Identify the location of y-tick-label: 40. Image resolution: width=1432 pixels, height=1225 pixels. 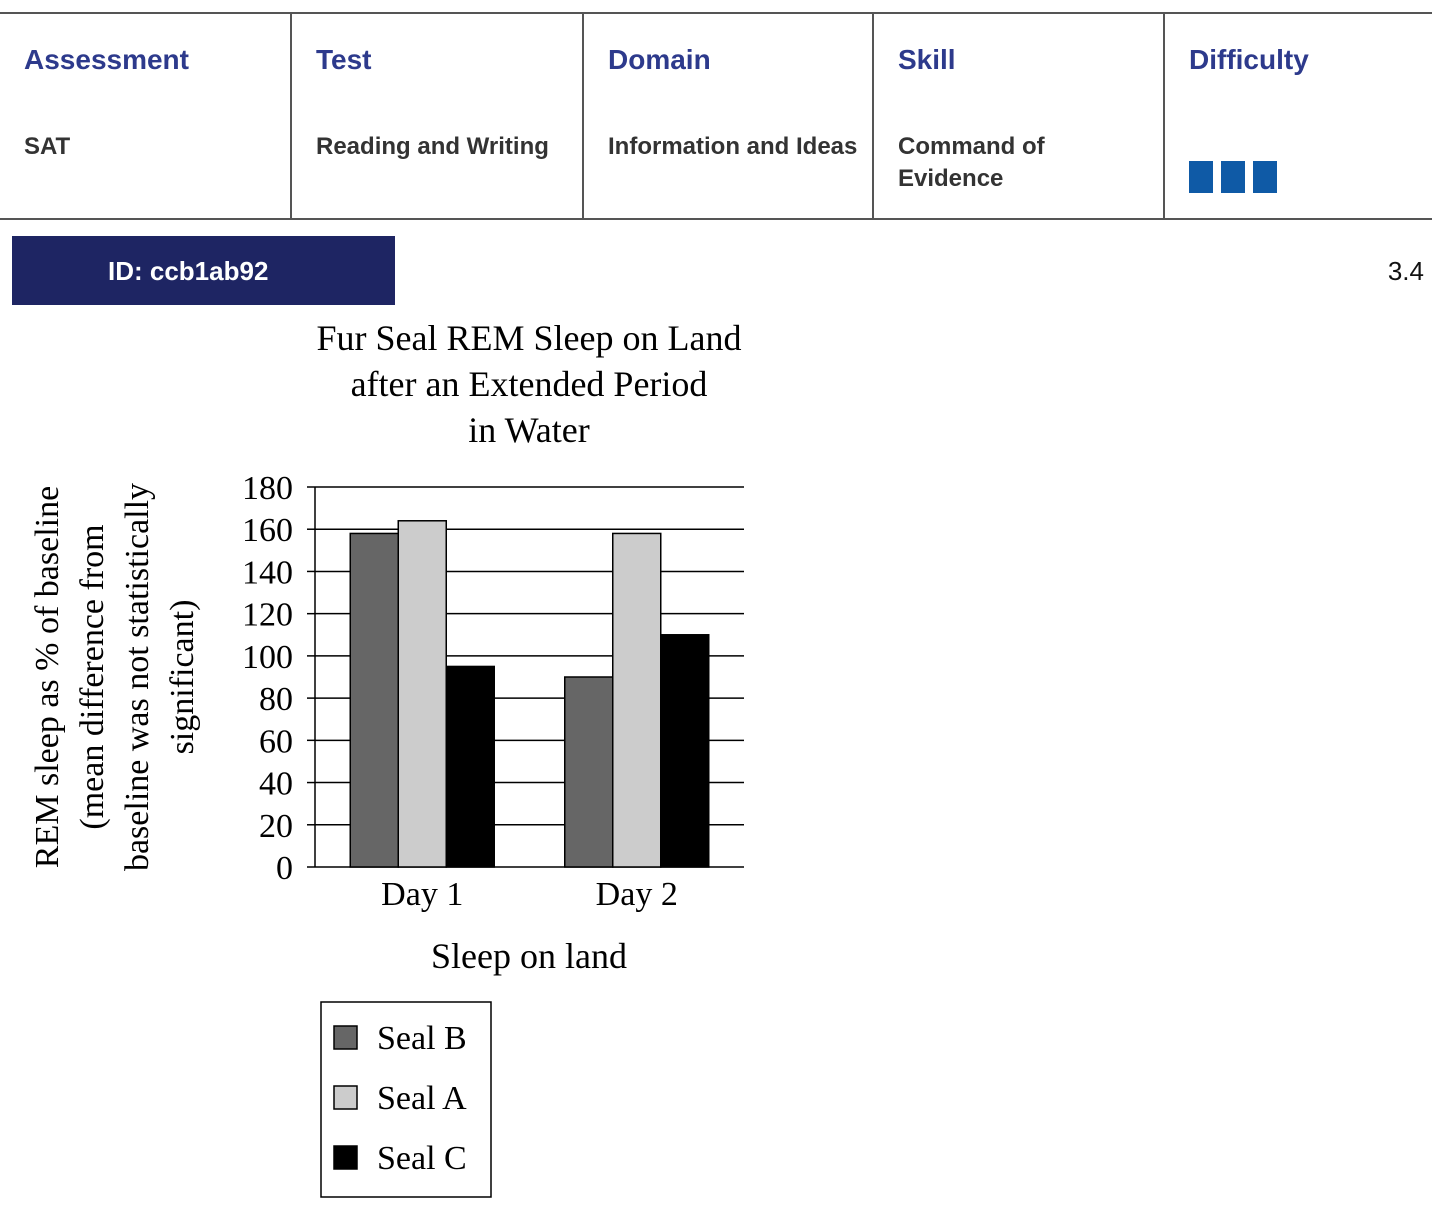
(276, 784).